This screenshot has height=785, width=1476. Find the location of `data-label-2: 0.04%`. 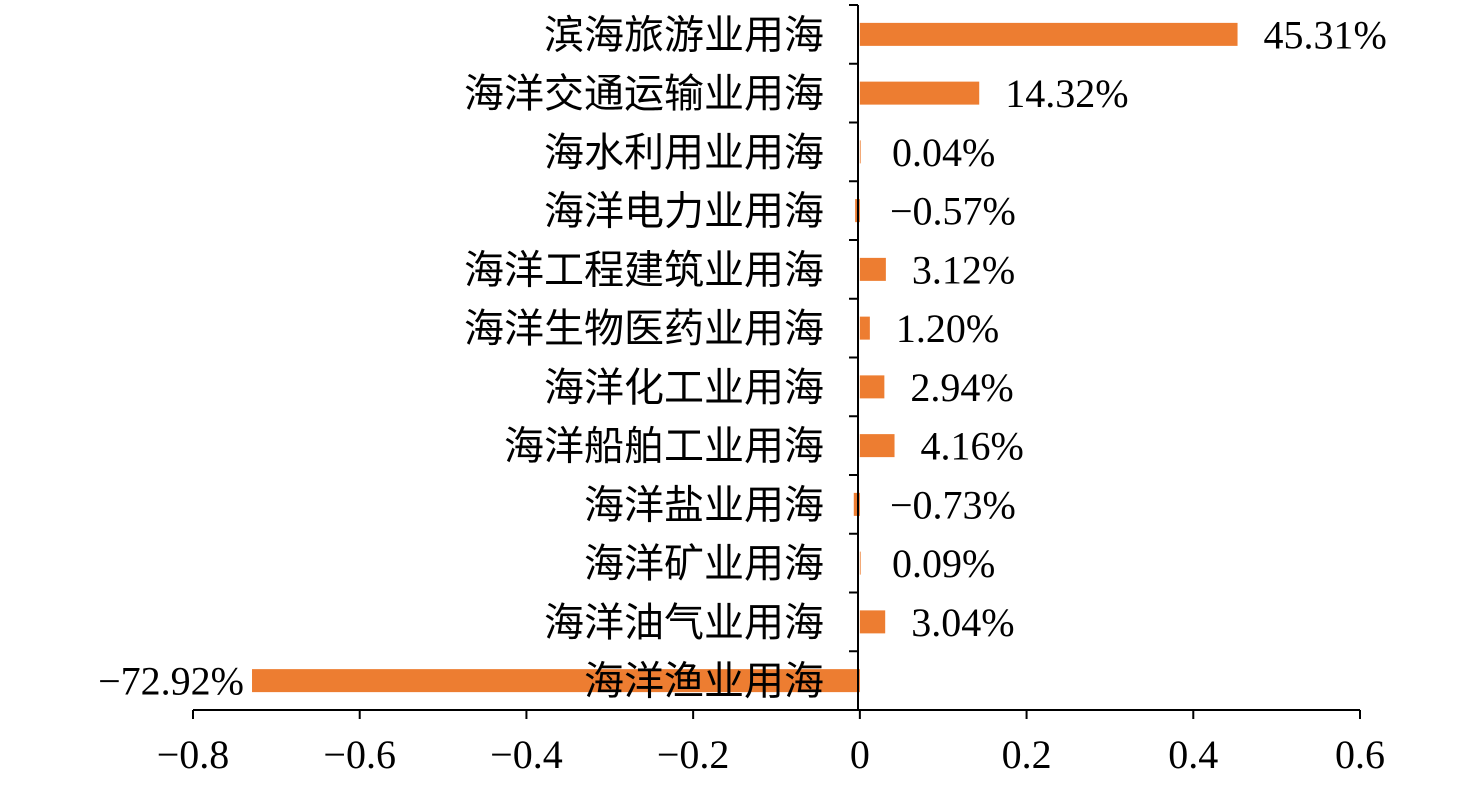

data-label-2: 0.04% is located at coordinates (943, 152).